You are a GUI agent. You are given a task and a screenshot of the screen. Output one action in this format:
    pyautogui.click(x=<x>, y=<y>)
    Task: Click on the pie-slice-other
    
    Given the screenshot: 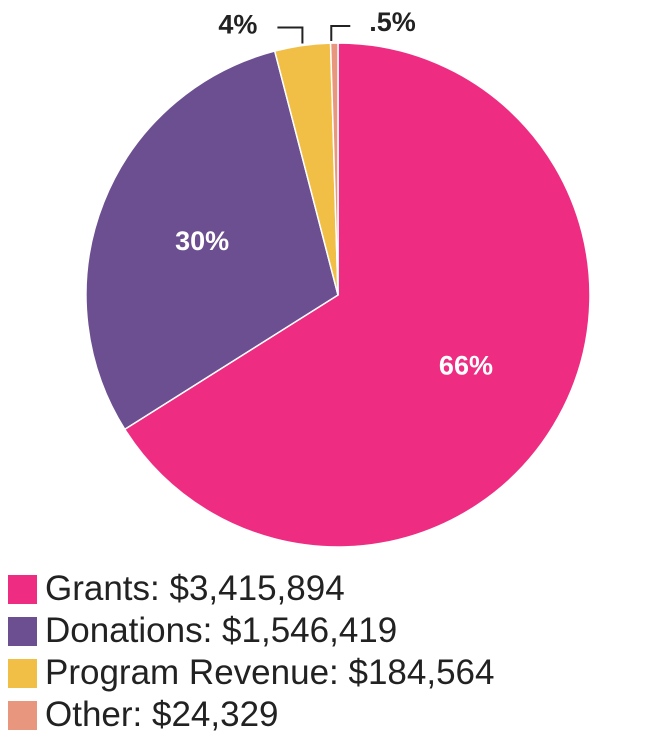 What is the action you would take?
    pyautogui.click(x=334, y=169)
    